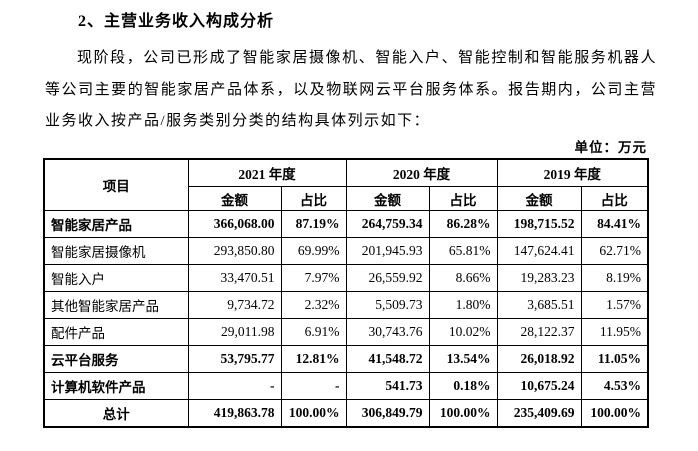  What do you see at coordinates (234, 224) in the screenshot?
I see `amount-cell: 366,068.00` at bounding box center [234, 224].